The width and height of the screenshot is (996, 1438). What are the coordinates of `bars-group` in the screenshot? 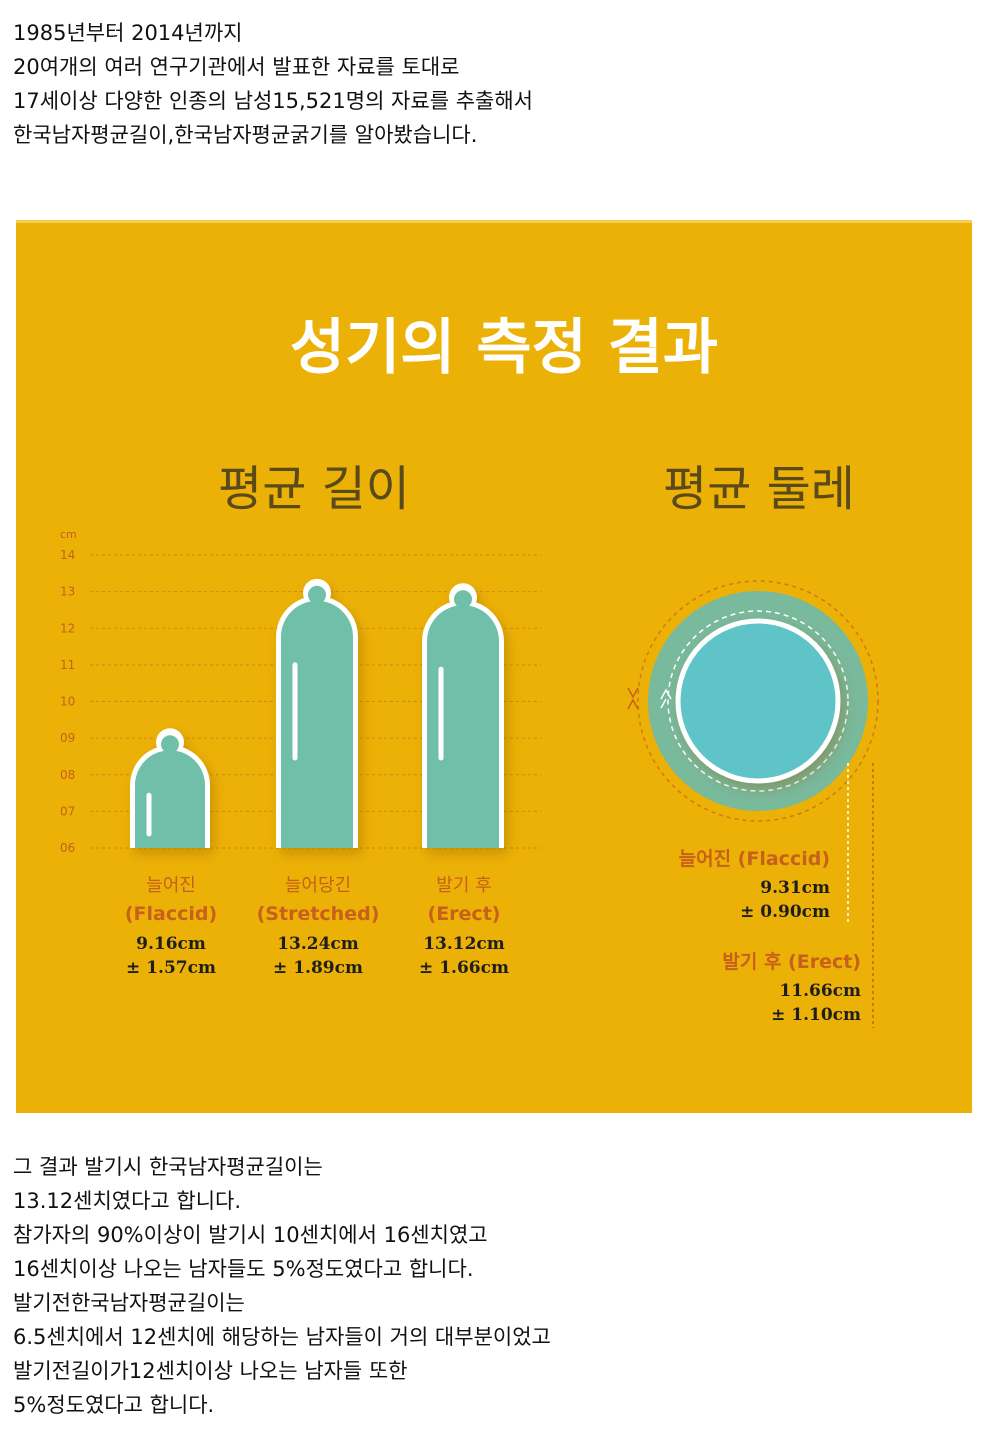 It's located at (317, 713).